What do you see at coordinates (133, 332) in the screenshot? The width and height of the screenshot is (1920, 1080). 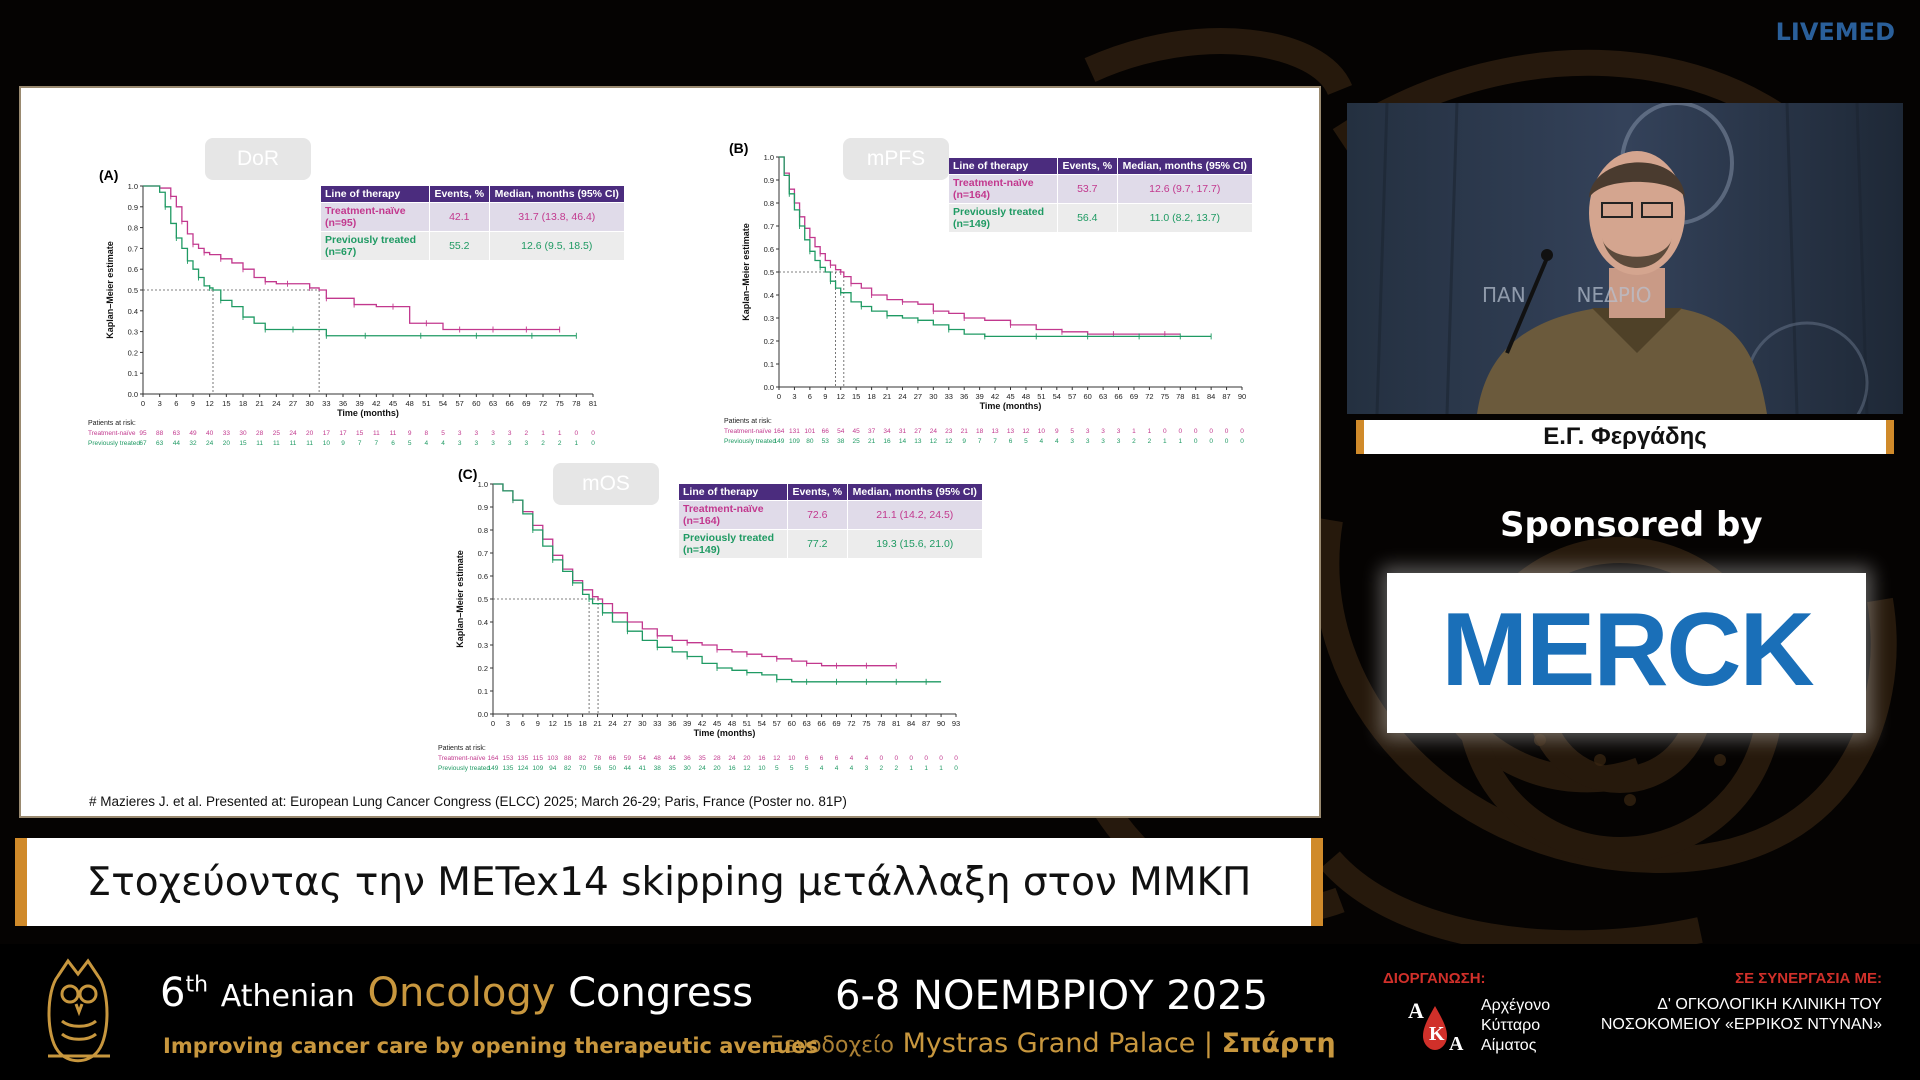 I see `y-tick-label: 0.3` at bounding box center [133, 332].